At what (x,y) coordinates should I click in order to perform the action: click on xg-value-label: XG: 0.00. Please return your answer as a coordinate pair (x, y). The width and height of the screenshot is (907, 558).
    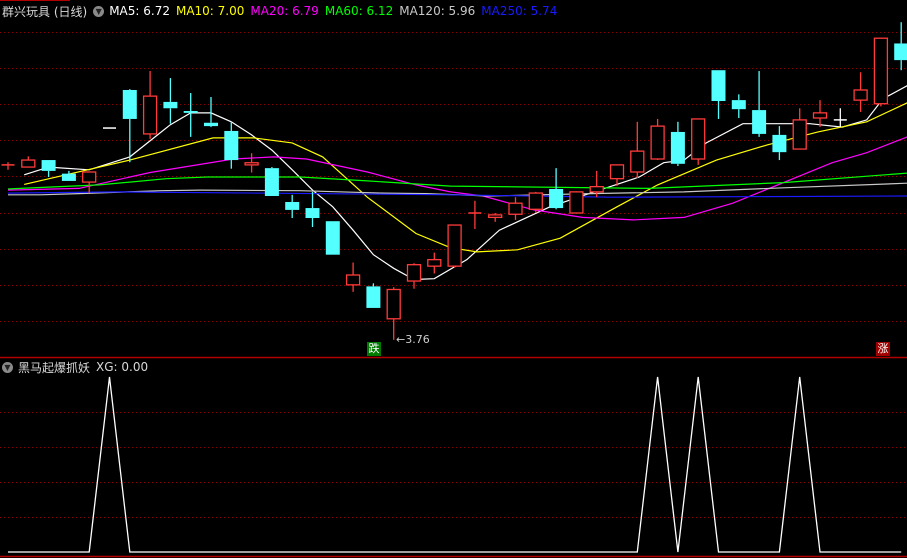
    Looking at the image, I should click on (122, 367).